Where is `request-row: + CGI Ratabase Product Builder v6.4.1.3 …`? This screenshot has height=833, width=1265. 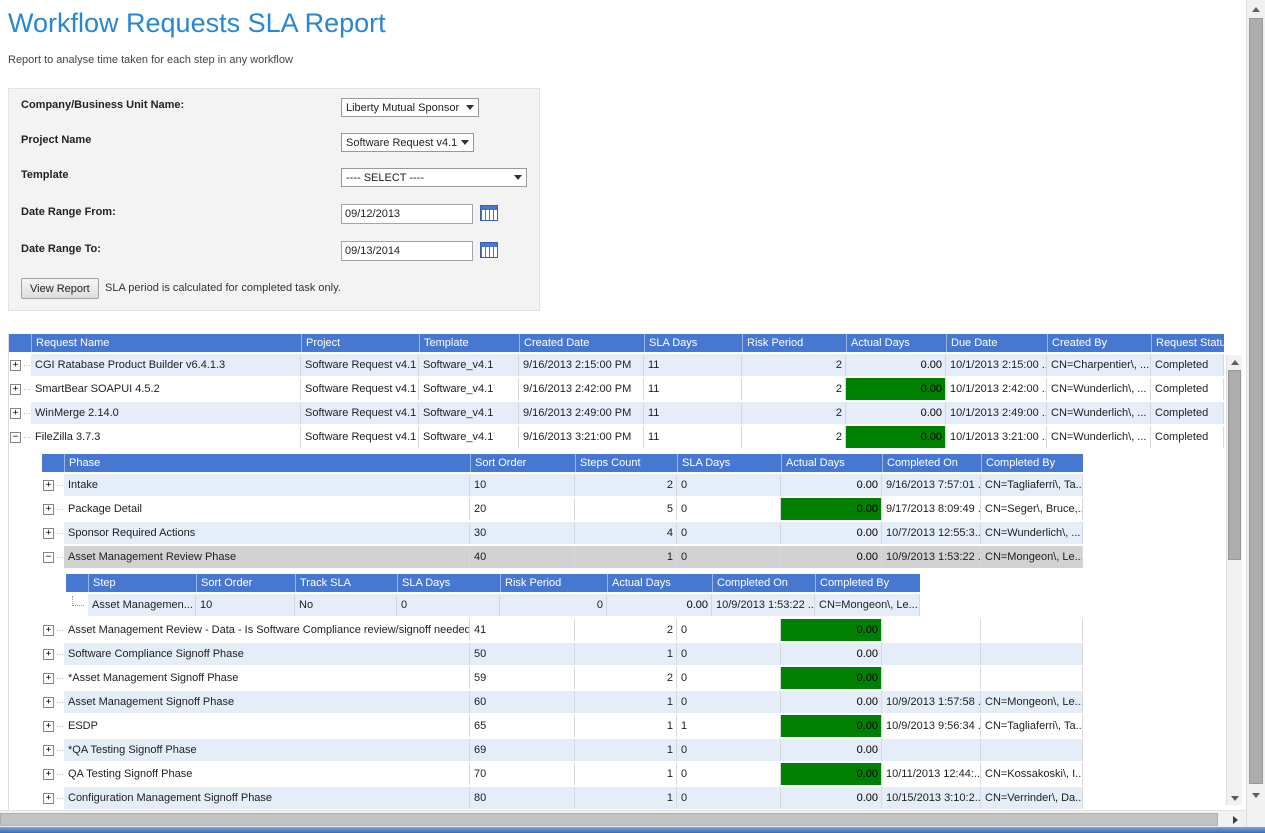
request-row: + CGI Ratabase Product Builder v6.4.1.3 … is located at coordinates (616, 365).